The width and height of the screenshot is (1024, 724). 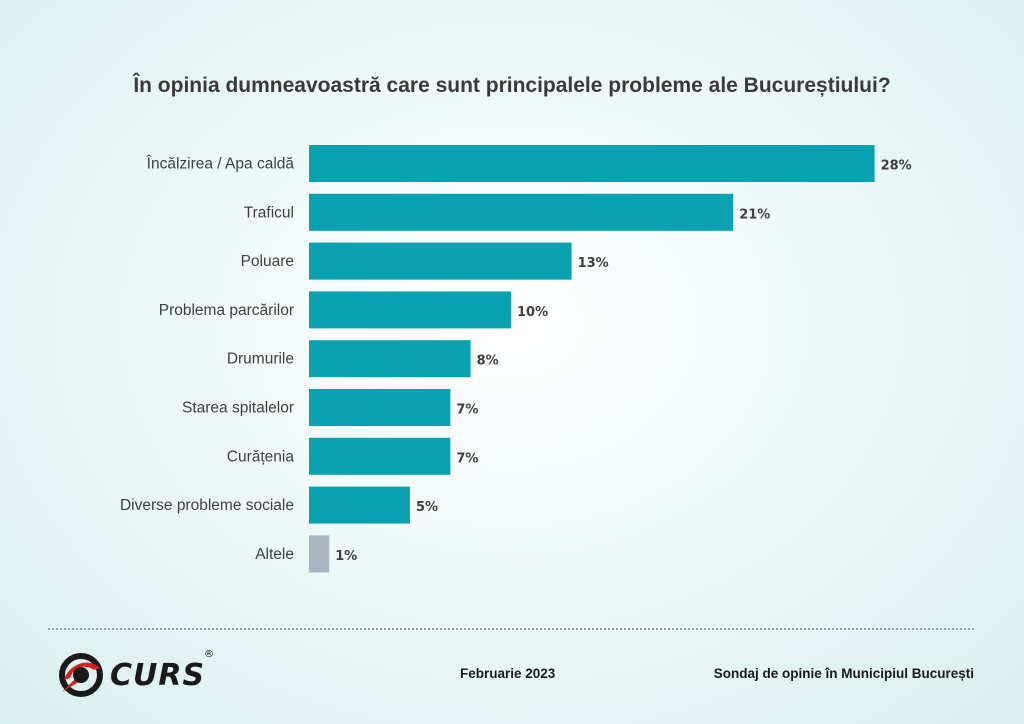 I want to click on value-label: 21%, so click(x=754, y=214).